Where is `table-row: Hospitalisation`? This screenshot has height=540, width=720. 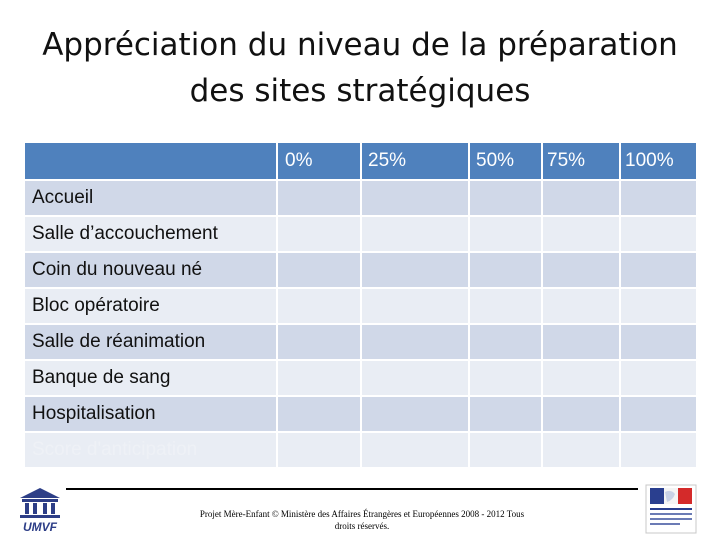
table-row: Hospitalisation is located at coordinates (360, 414).